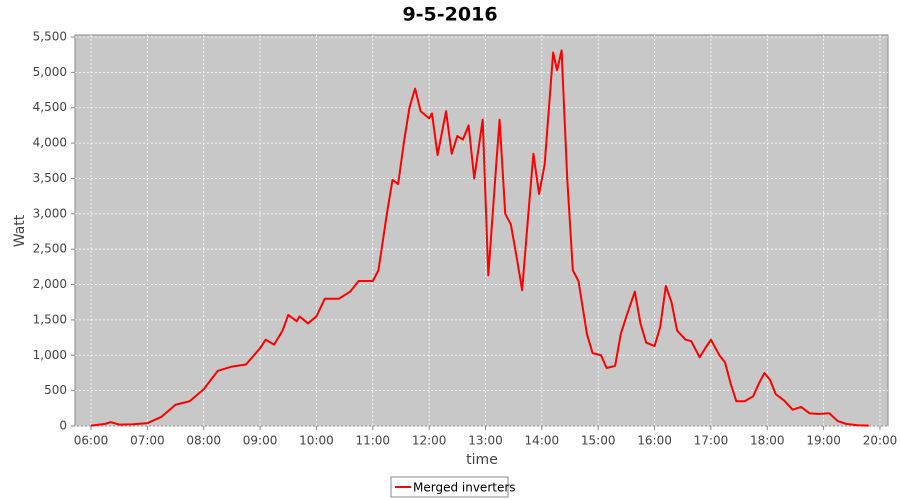 This screenshot has width=900, height=500. I want to click on x-tick-label: 16:00, so click(654, 441).